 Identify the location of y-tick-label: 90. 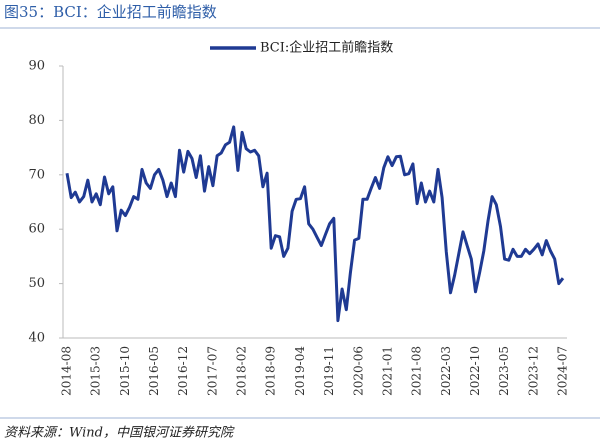
(36, 66).